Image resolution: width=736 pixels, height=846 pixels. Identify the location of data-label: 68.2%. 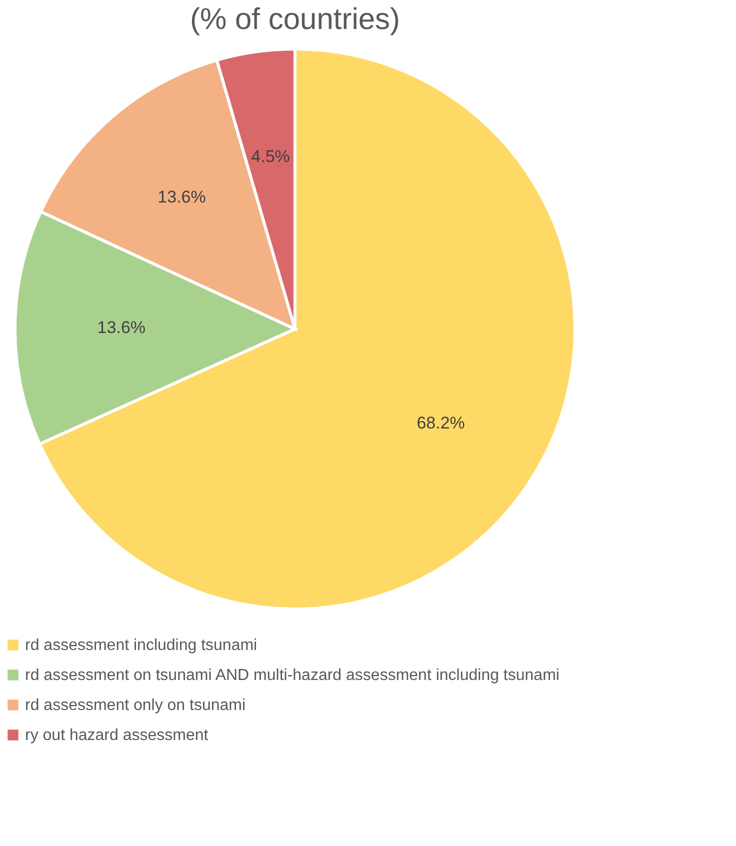
(440, 422).